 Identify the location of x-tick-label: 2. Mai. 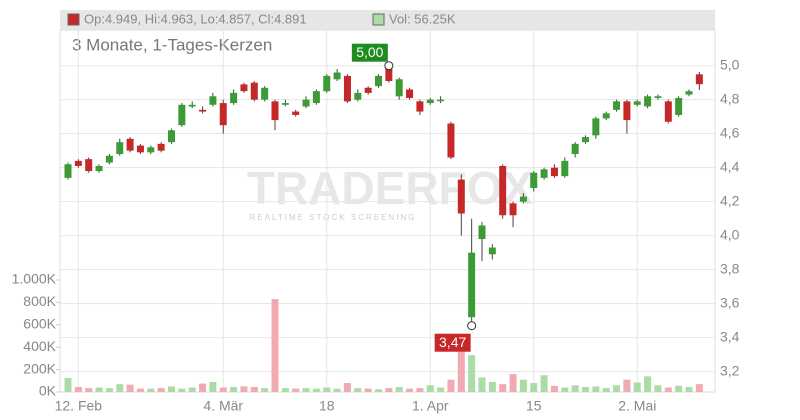
(637, 406).